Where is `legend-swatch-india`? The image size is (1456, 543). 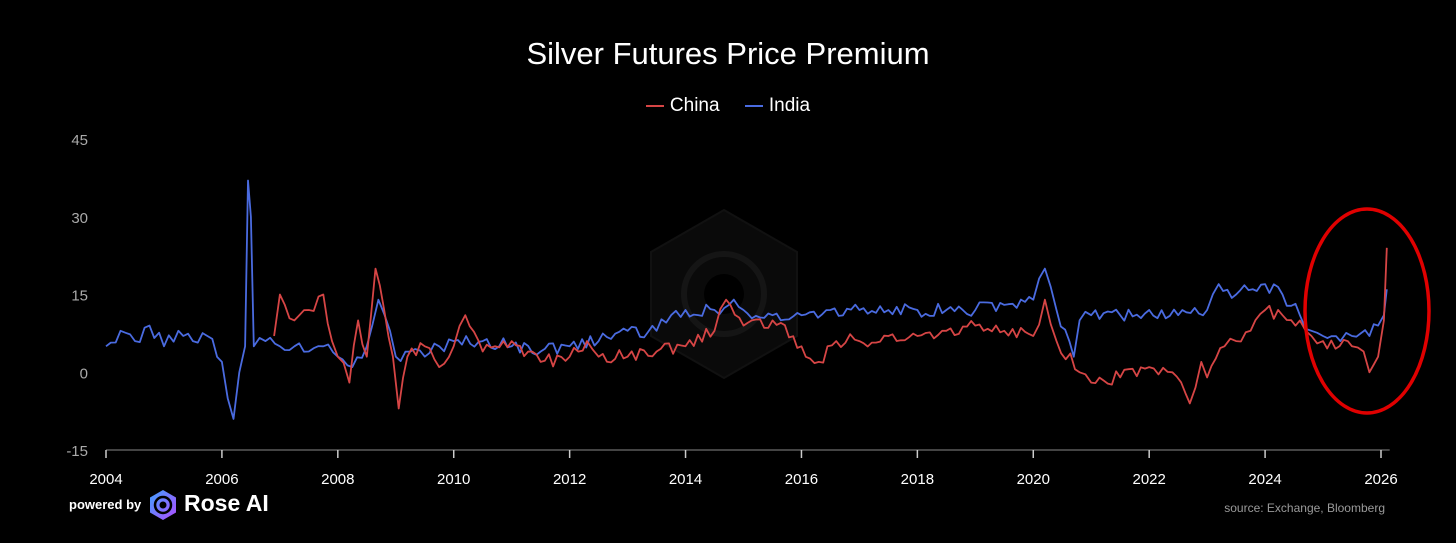 legend-swatch-india is located at coordinates (753, 105).